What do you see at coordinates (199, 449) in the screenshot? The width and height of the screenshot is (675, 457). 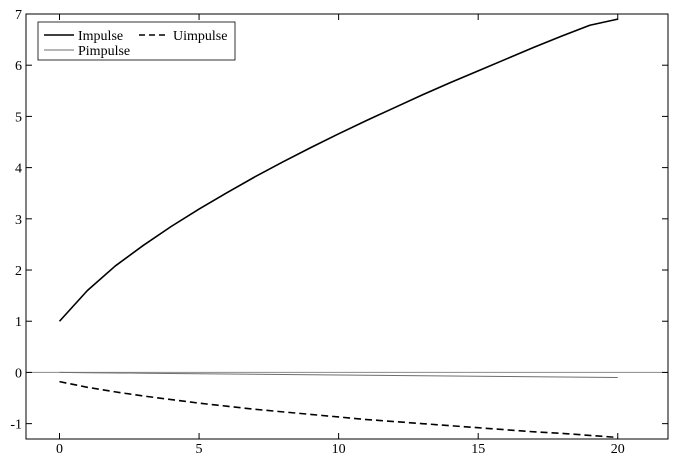 I see `x-tick-label: 5` at bounding box center [199, 449].